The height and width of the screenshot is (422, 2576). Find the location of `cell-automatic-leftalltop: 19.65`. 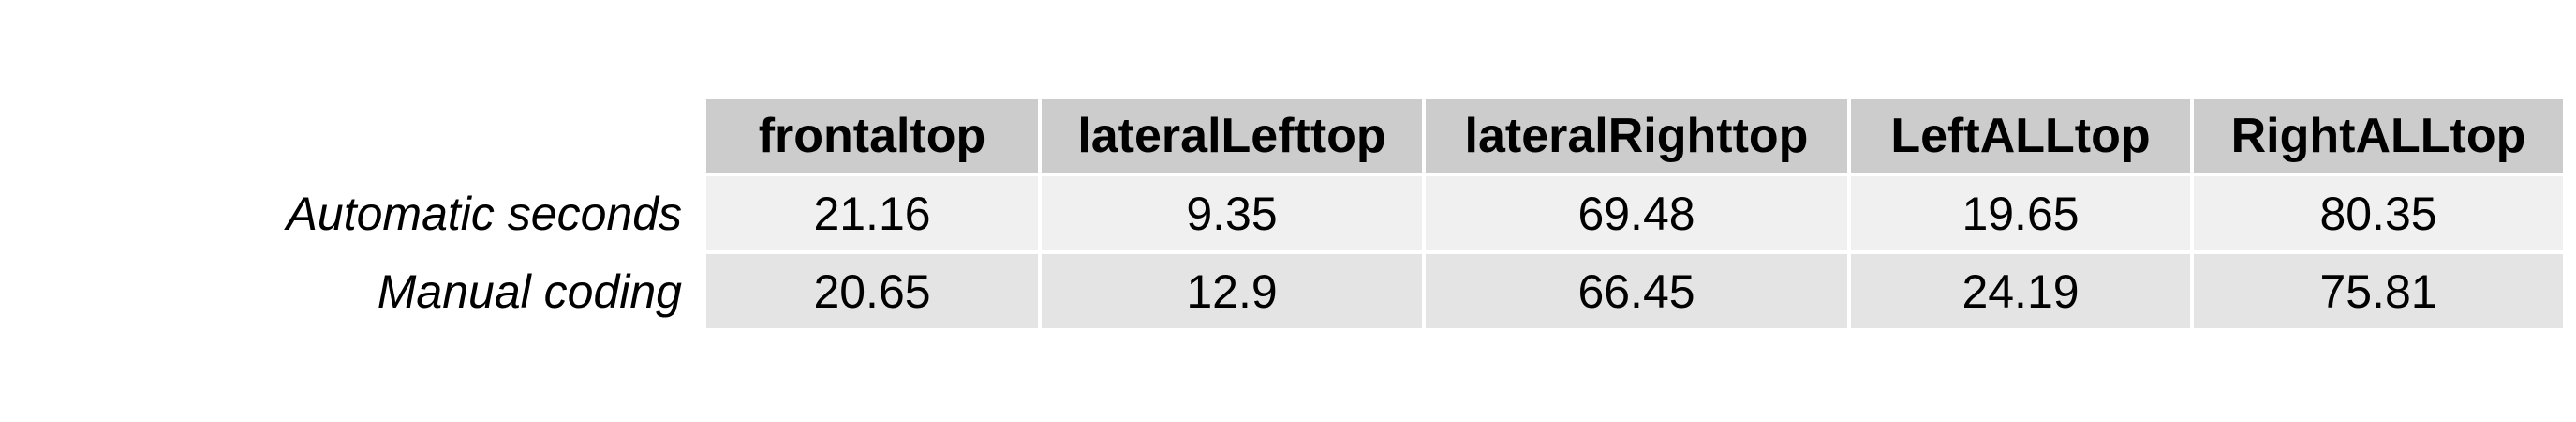

cell-automatic-leftalltop: 19.65 is located at coordinates (2020, 213).